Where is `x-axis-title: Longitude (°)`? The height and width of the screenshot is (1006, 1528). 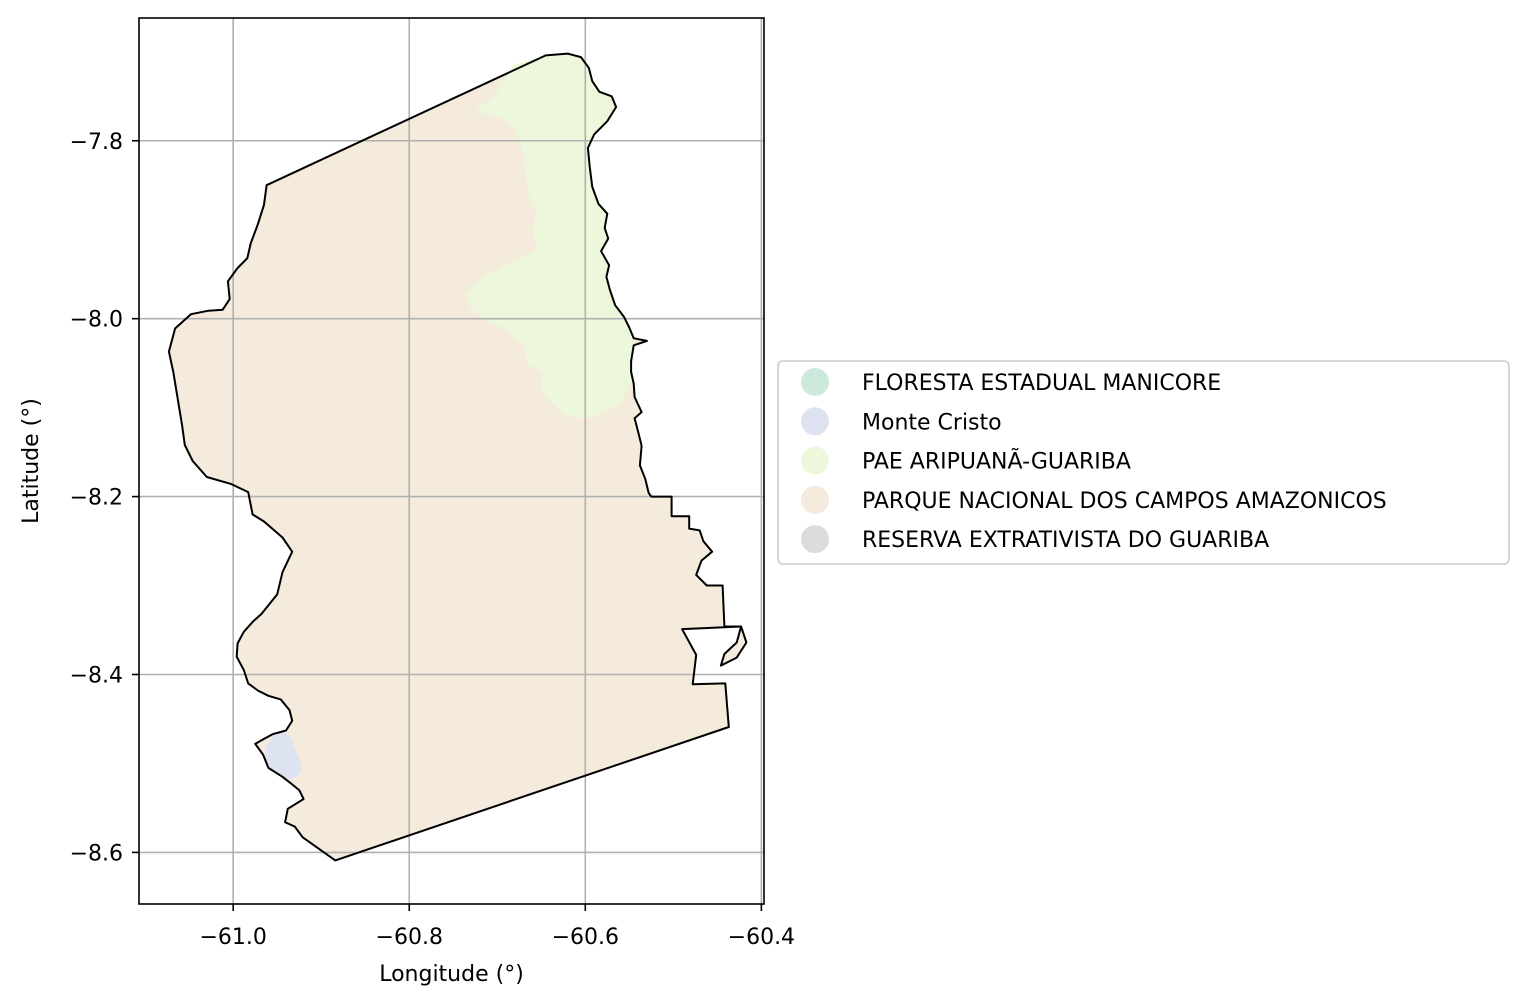
x-axis-title: Longitude (°) is located at coordinates (451, 974).